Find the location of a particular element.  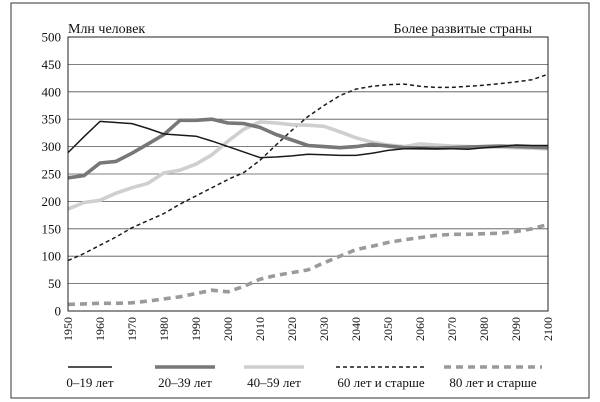

chart-title-right: Более развитые страны is located at coordinates (463, 29).